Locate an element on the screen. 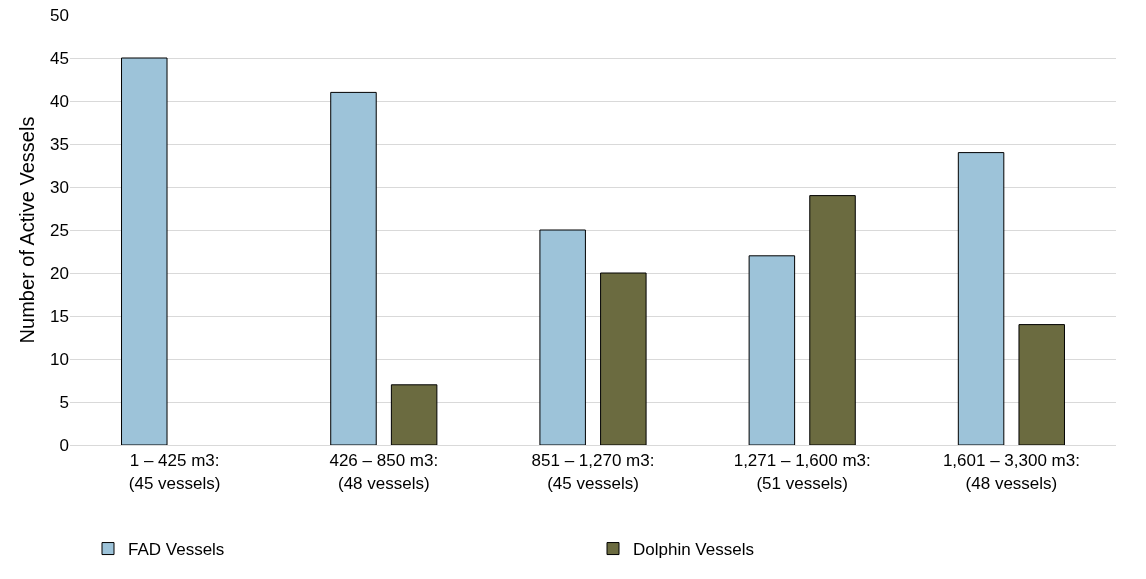  y-tick-label: 40 is located at coordinates (59, 101).